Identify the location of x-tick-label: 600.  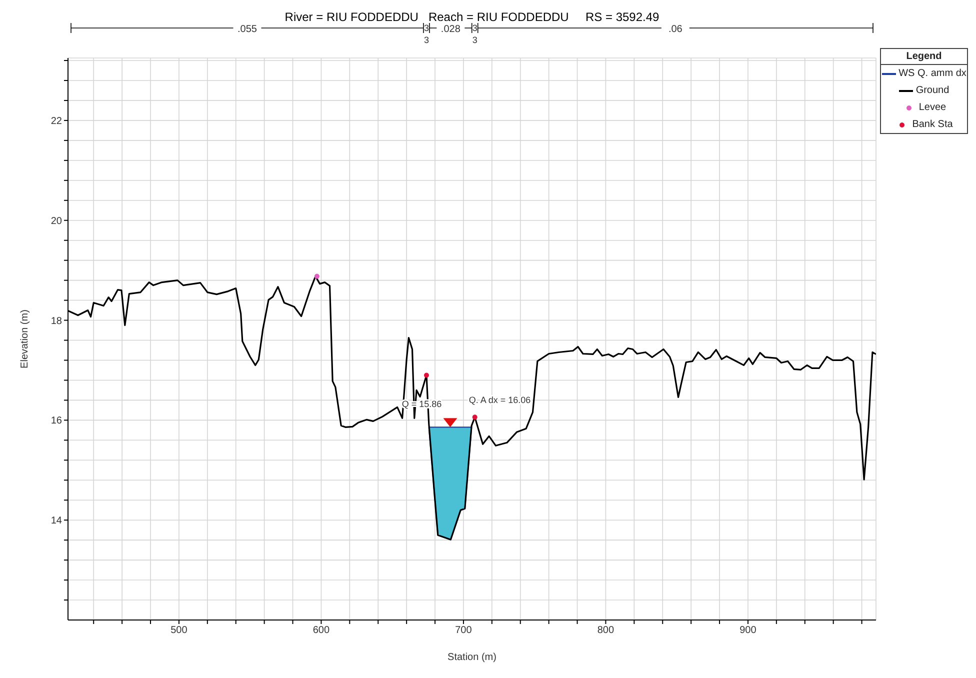
(321, 630).